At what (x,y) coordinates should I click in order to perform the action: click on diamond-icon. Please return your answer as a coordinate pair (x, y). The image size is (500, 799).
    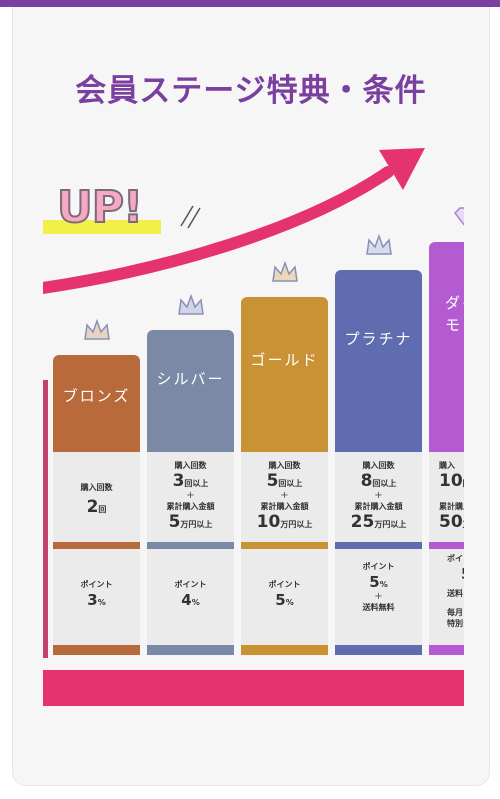
    Looking at the image, I should click on (457, 217).